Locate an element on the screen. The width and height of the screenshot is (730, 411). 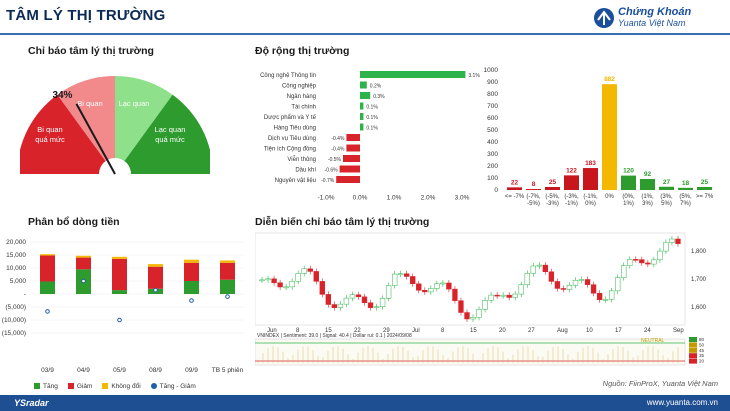
sector-label: Viễn thông is located at coordinates (301, 159).